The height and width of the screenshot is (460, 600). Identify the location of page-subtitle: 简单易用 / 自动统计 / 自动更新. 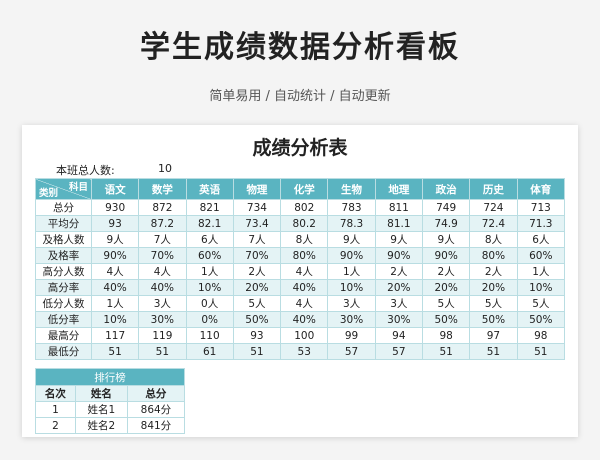
(300, 96).